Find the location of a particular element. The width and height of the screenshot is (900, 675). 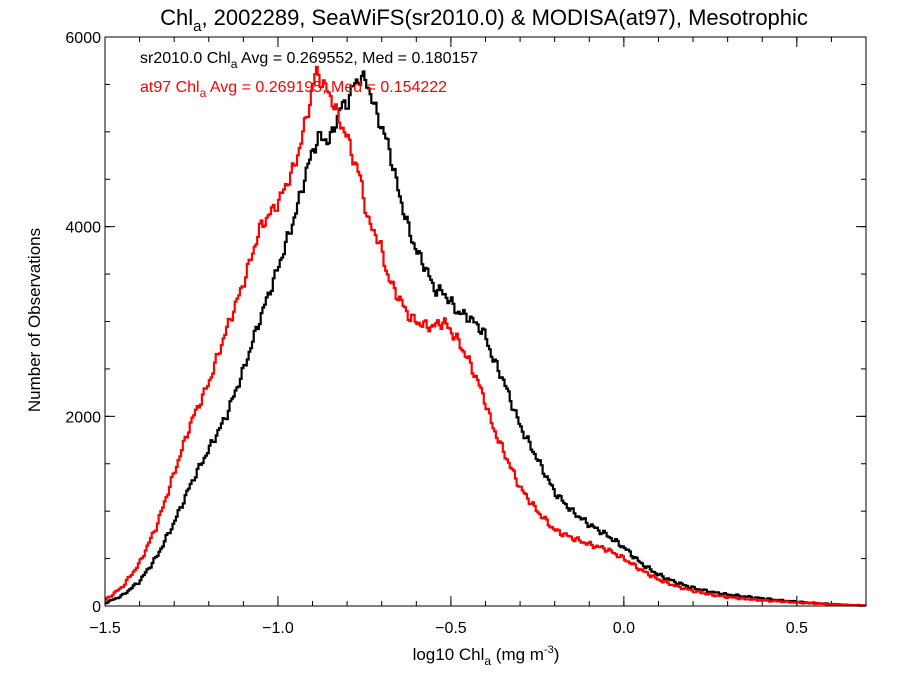

x-tick-label: −0.5 is located at coordinates (451, 628).